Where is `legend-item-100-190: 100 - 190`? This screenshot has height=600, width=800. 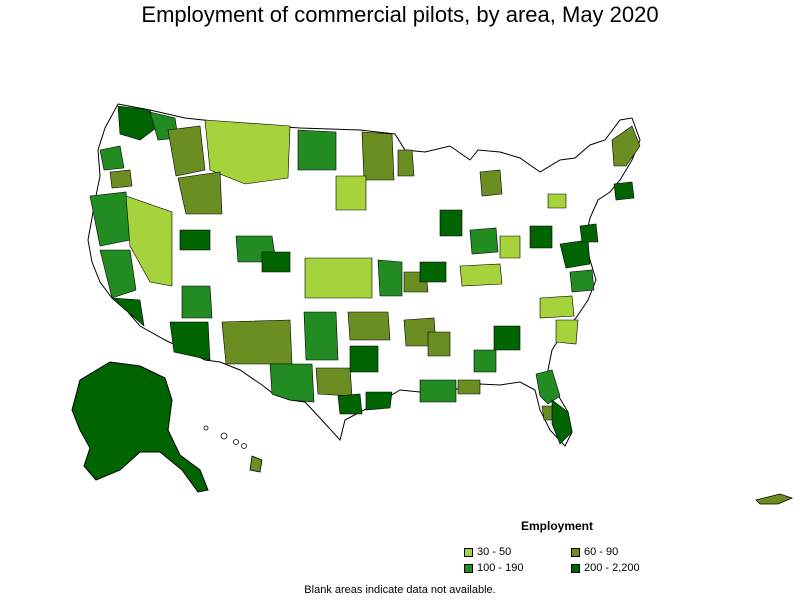
legend-item-100-190: 100 - 190 is located at coordinates (493, 568).